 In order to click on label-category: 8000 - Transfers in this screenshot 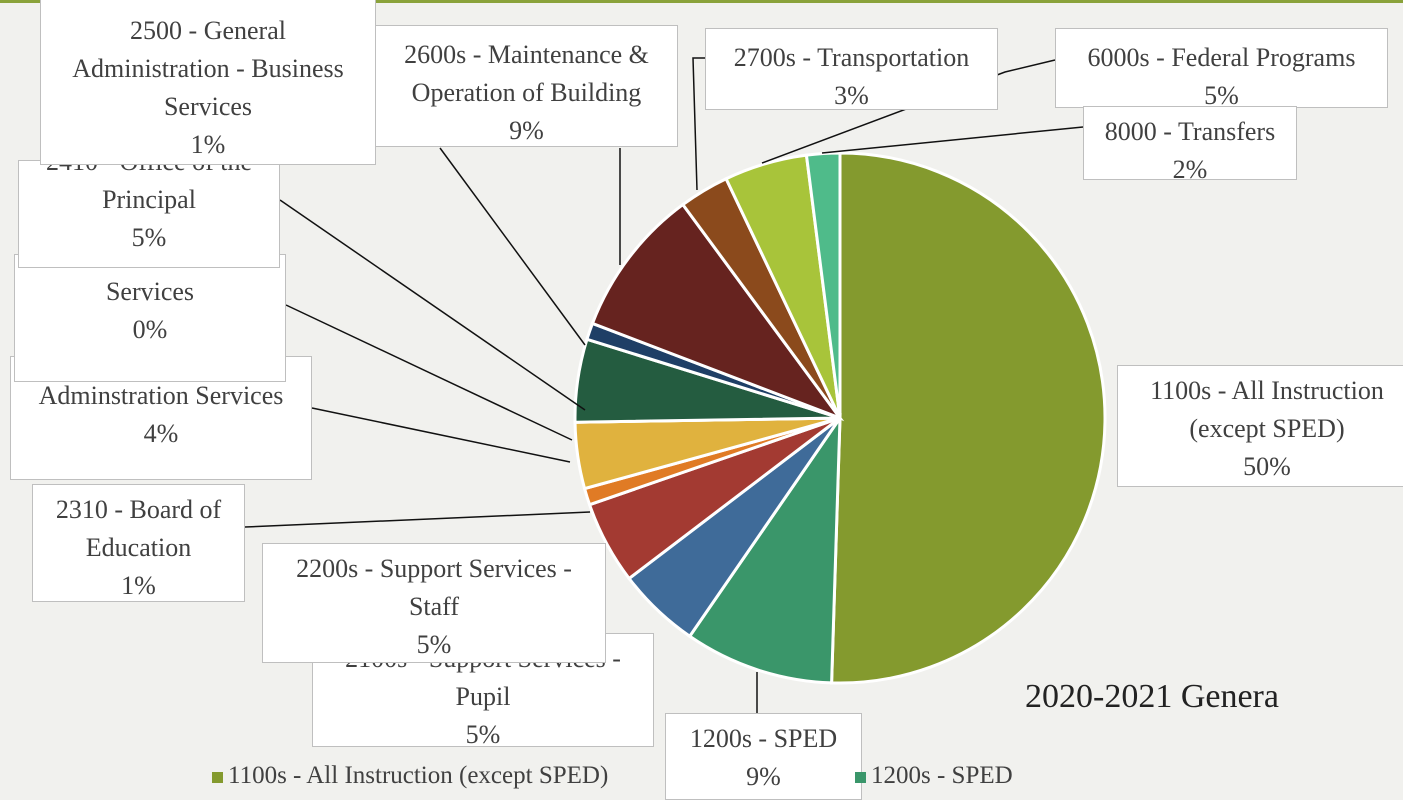, I will do `click(1190, 131)`.